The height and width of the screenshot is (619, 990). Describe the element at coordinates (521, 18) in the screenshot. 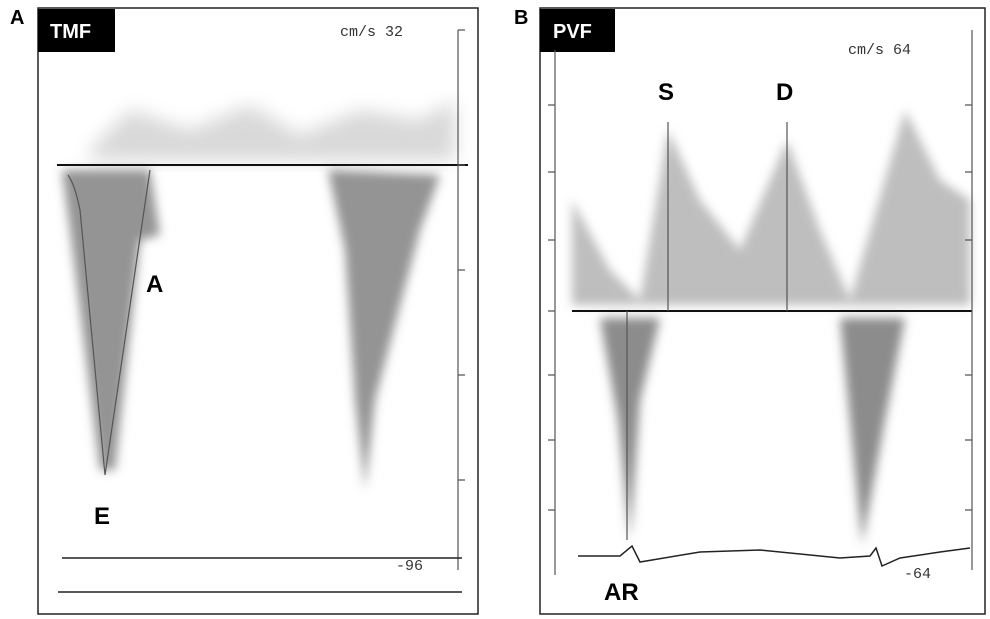

I see `panel-letter: B` at that location.